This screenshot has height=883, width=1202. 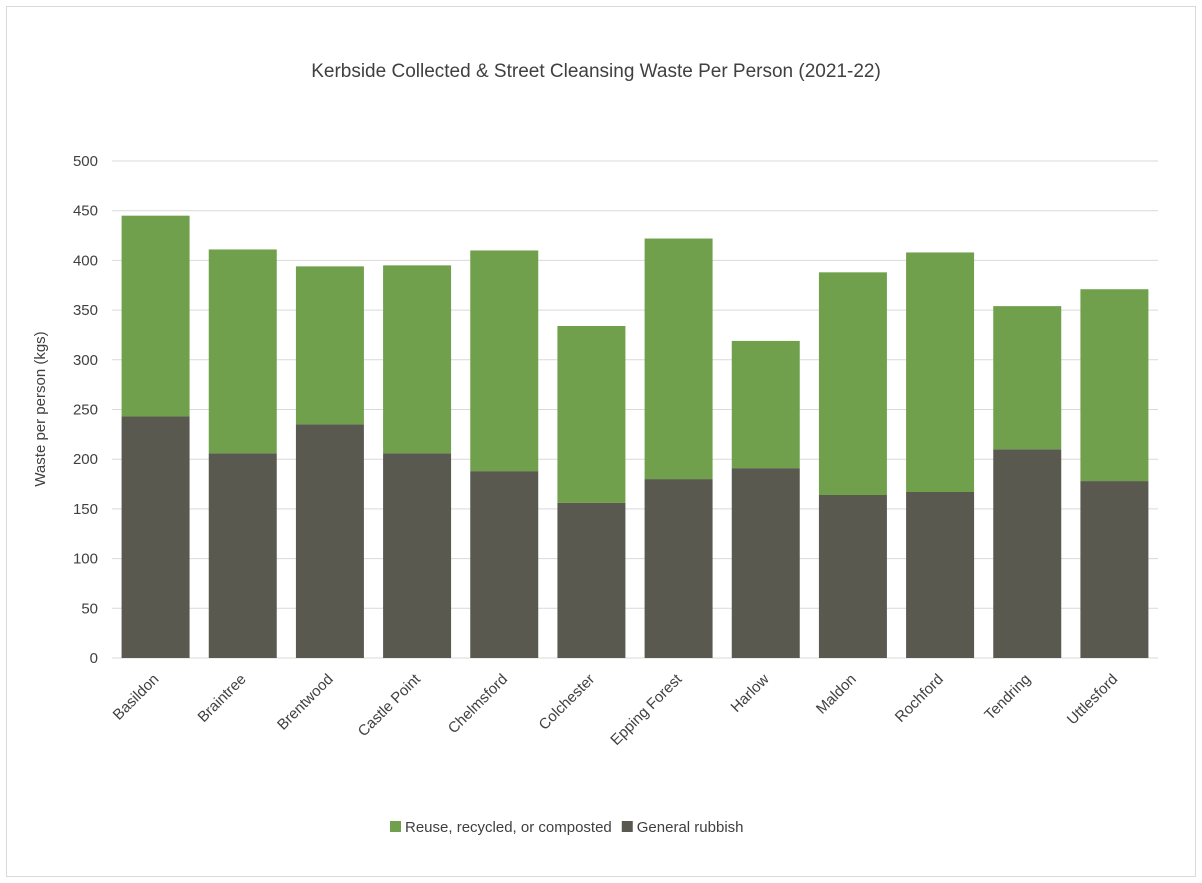 What do you see at coordinates (591, 580) in the screenshot?
I see `bar-general-rubbish-colchester` at bounding box center [591, 580].